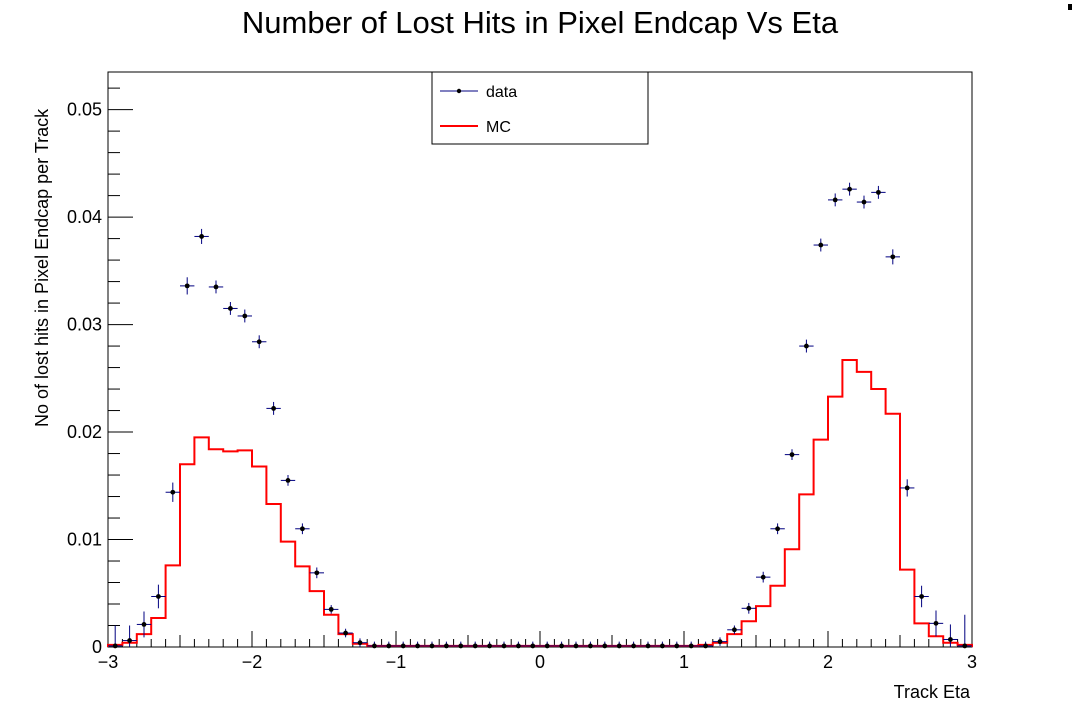 Image resolution: width=1080 pixels, height=720 pixels. Describe the element at coordinates (396, 662) in the screenshot. I see `x-tick-label: −1` at that location.